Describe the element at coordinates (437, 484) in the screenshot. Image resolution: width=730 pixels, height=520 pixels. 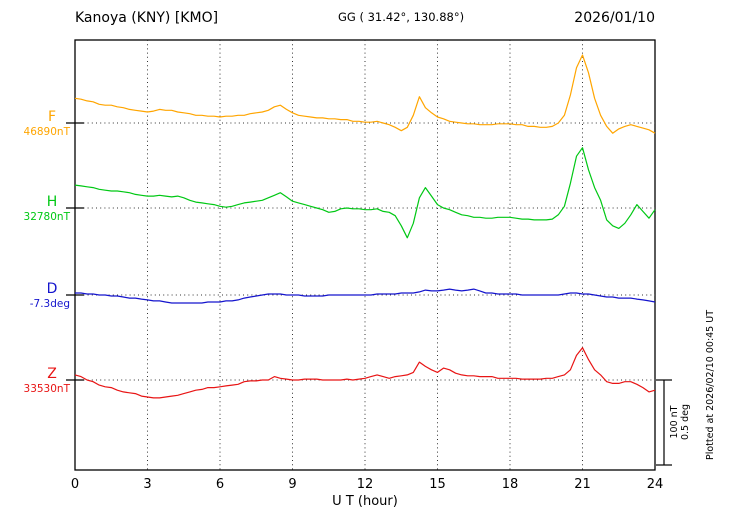
I see `x-tick-label: 15` at that location.